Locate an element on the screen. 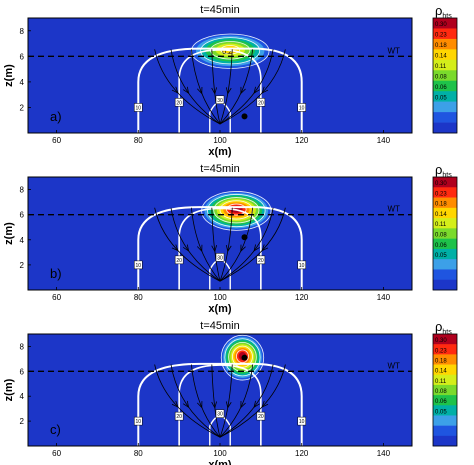 Image resolution: width=474 pixels, height=465 pixels. flow-label-2: 20 is located at coordinates (179, 417).